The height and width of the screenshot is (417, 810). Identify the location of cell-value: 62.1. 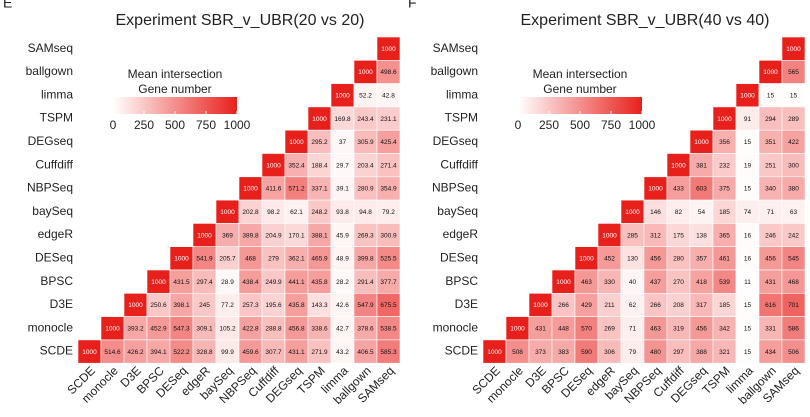
(296, 212).